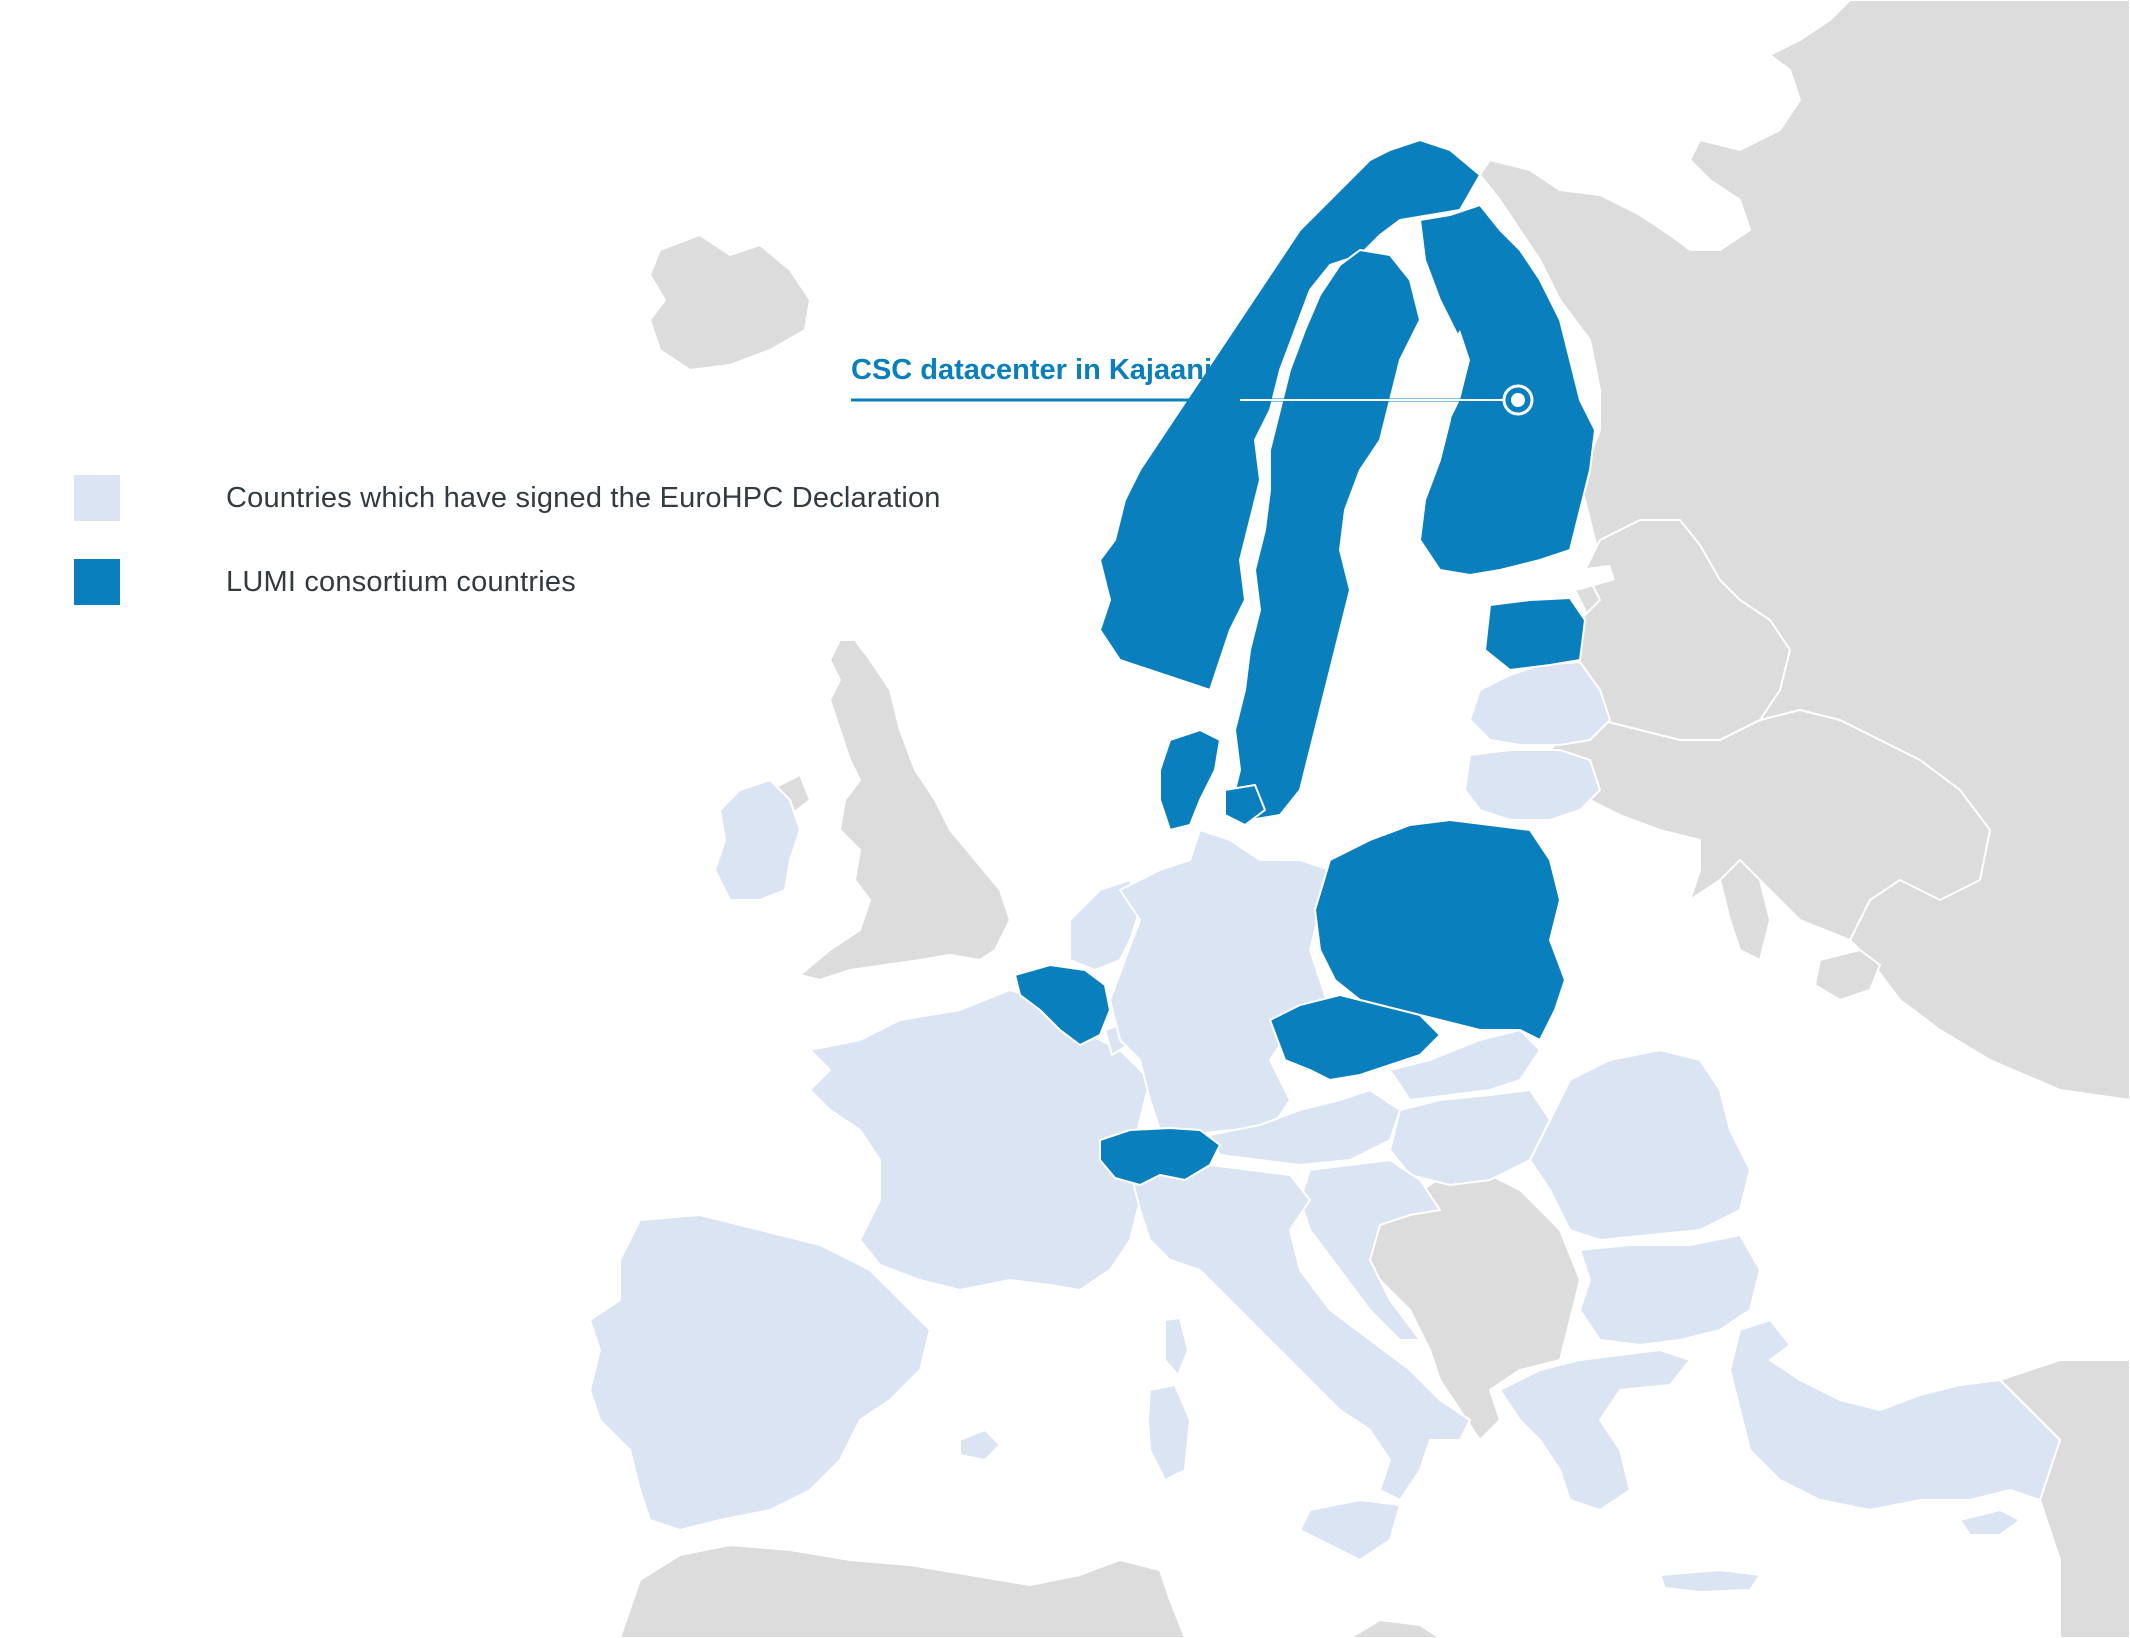 Image resolution: width=2130 pixels, height=1638 pixels. What do you see at coordinates (1245, 805) in the screenshot?
I see `denmark-island` at bounding box center [1245, 805].